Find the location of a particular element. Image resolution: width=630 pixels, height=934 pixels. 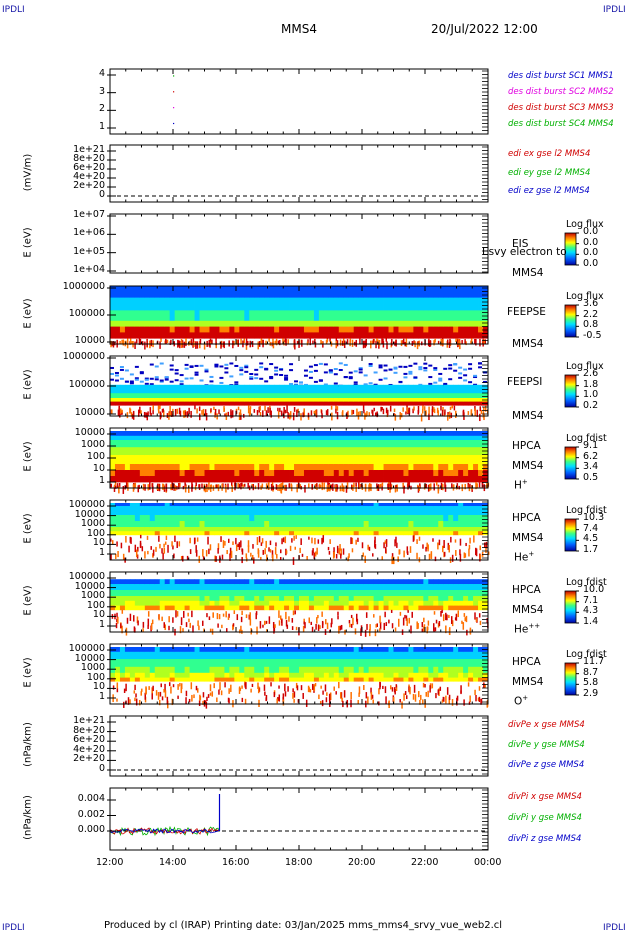

panel-p4 is located at coordinates (343, 317).